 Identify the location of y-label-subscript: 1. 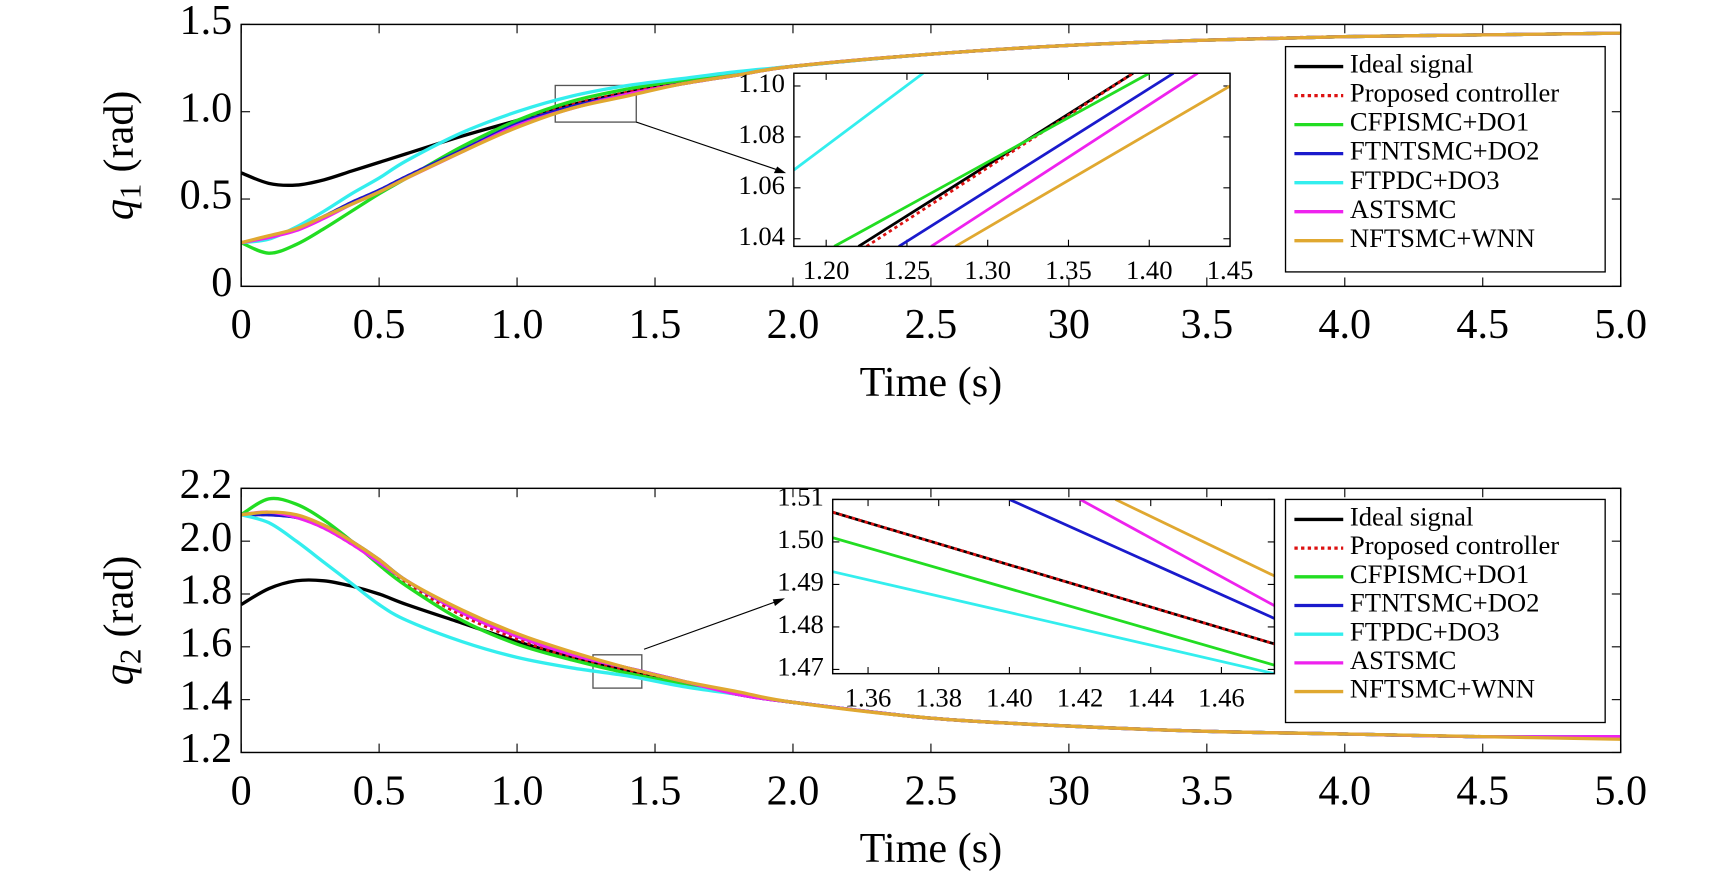
(130, 192).